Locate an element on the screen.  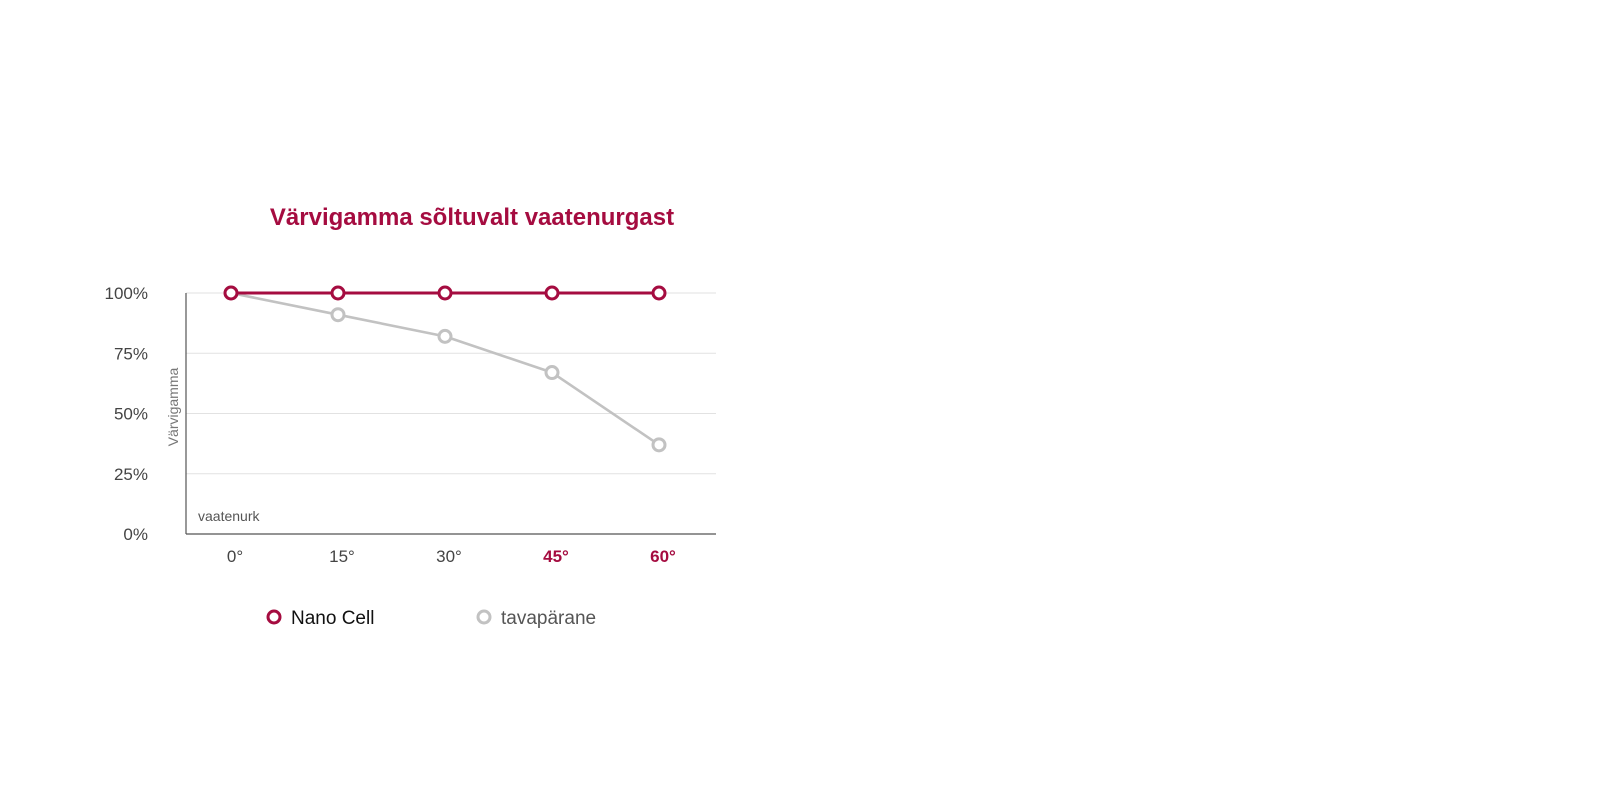
y-tick-label: 100% is located at coordinates (126, 293).